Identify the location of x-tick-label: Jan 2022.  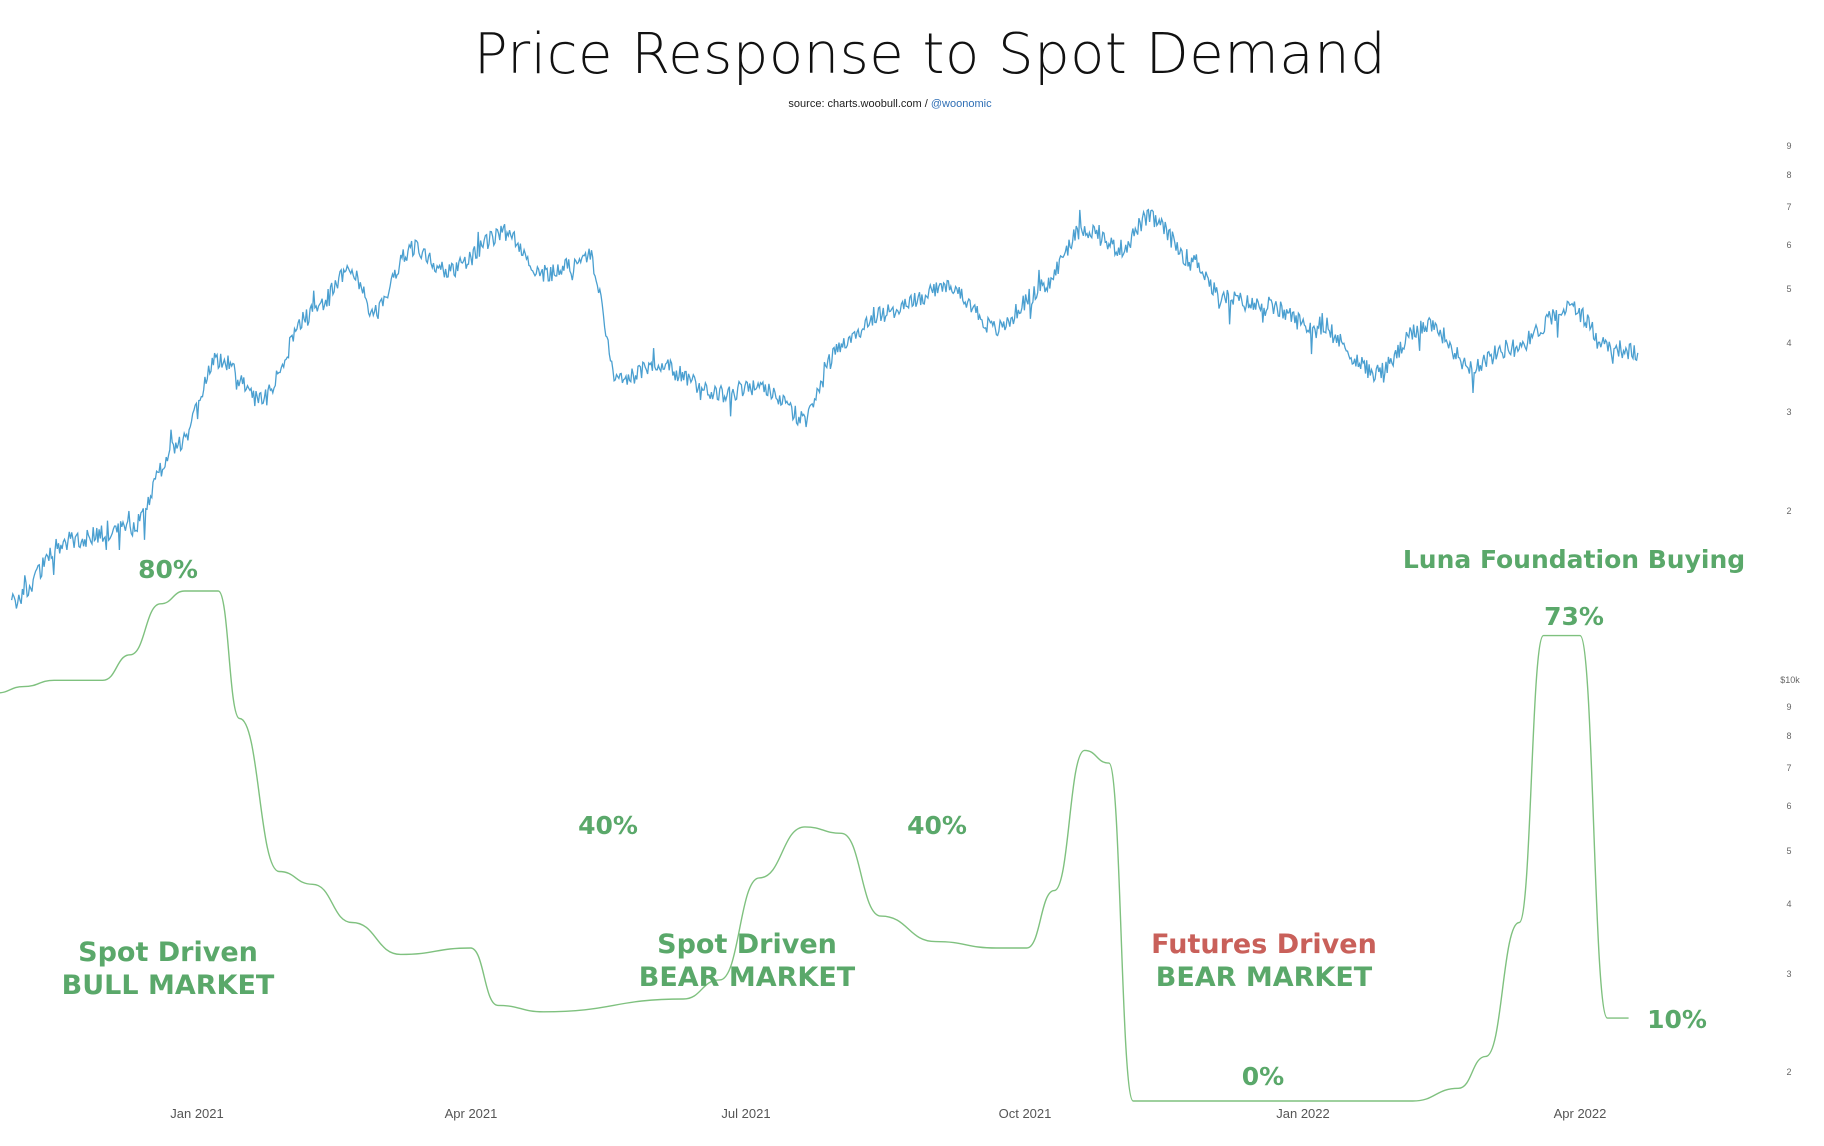
(1303, 1113).